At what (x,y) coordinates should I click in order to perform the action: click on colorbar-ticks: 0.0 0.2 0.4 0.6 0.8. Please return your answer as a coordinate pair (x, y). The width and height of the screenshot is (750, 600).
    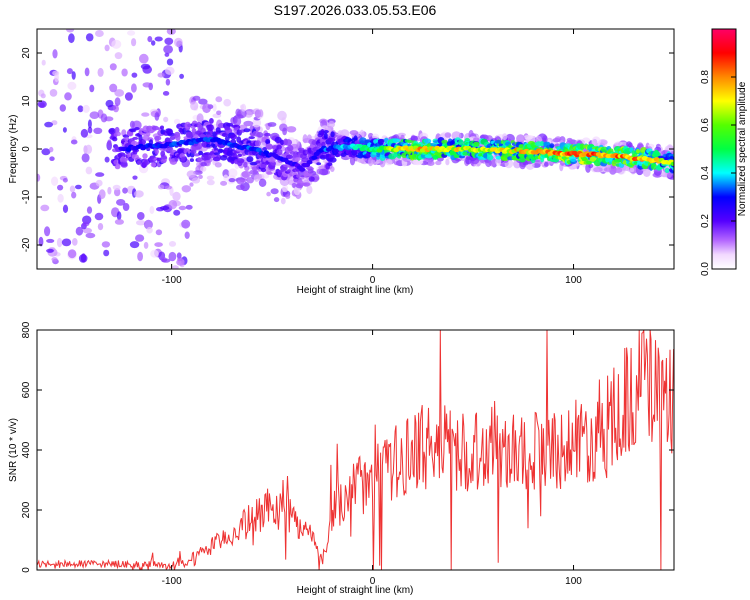
    Looking at the image, I should click on (718, 173).